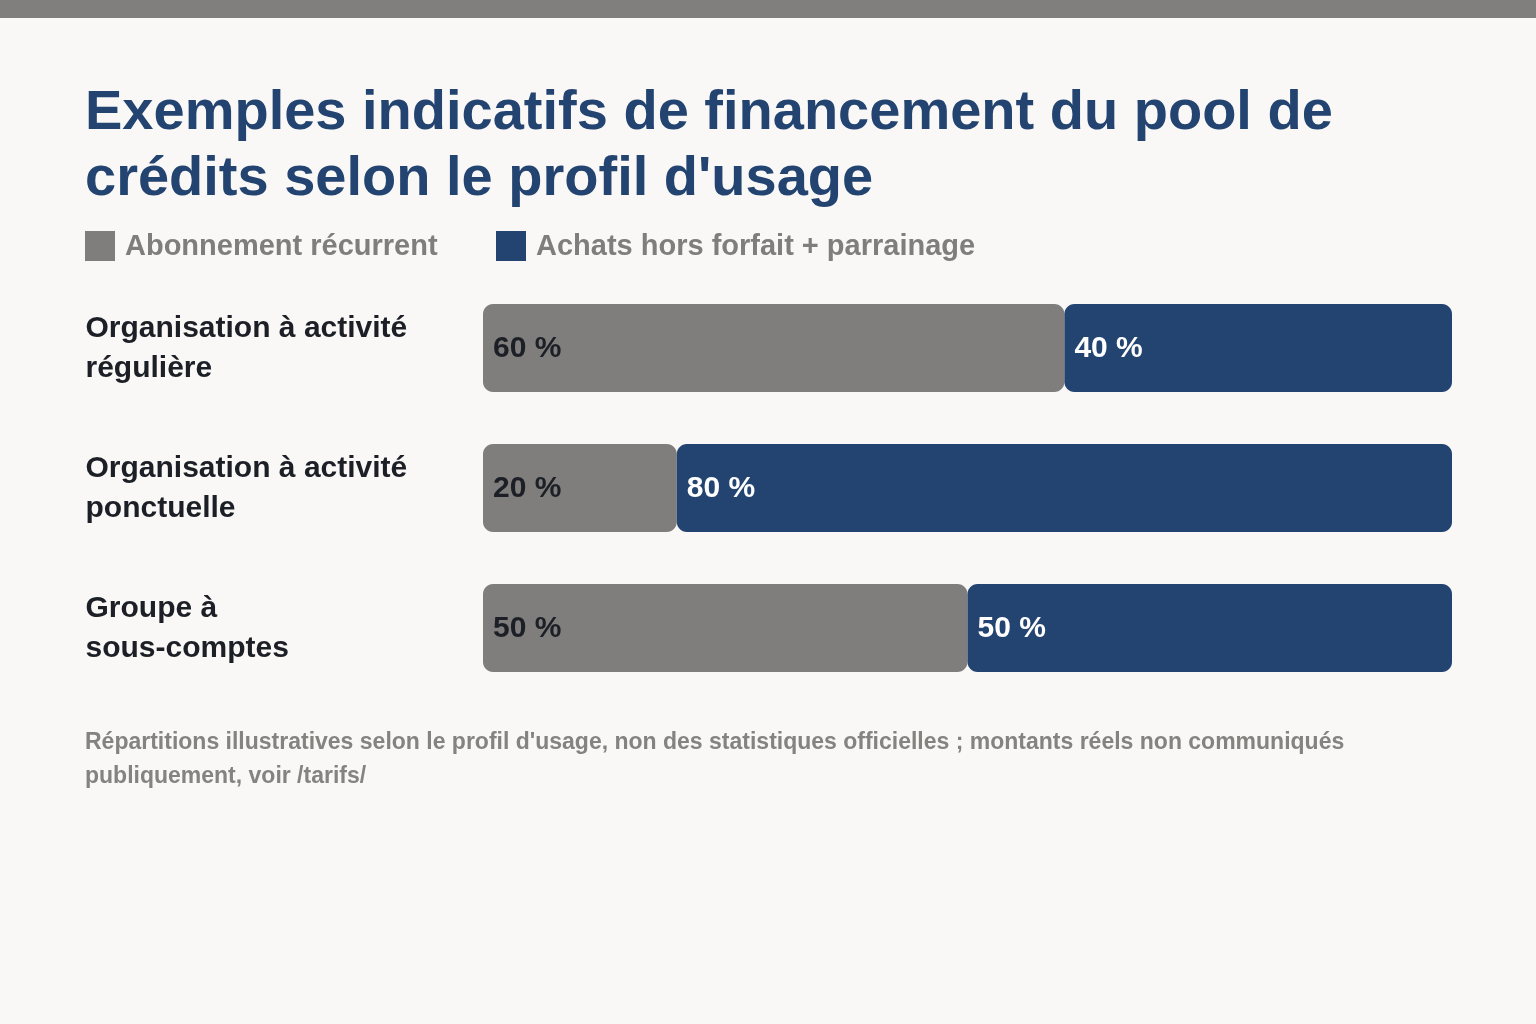 The width and height of the screenshot is (1536, 1024). What do you see at coordinates (721, 486) in the screenshot?
I see `data-label: 80 %` at bounding box center [721, 486].